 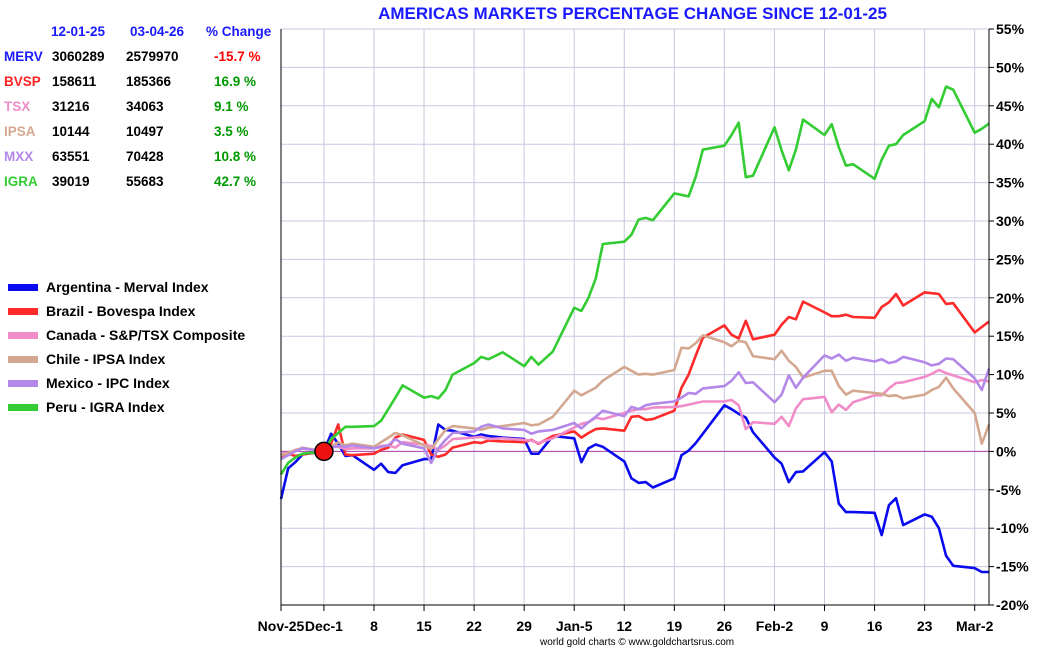 What do you see at coordinates (74, 81) in the screenshot?
I see `start-value: 158611` at bounding box center [74, 81].